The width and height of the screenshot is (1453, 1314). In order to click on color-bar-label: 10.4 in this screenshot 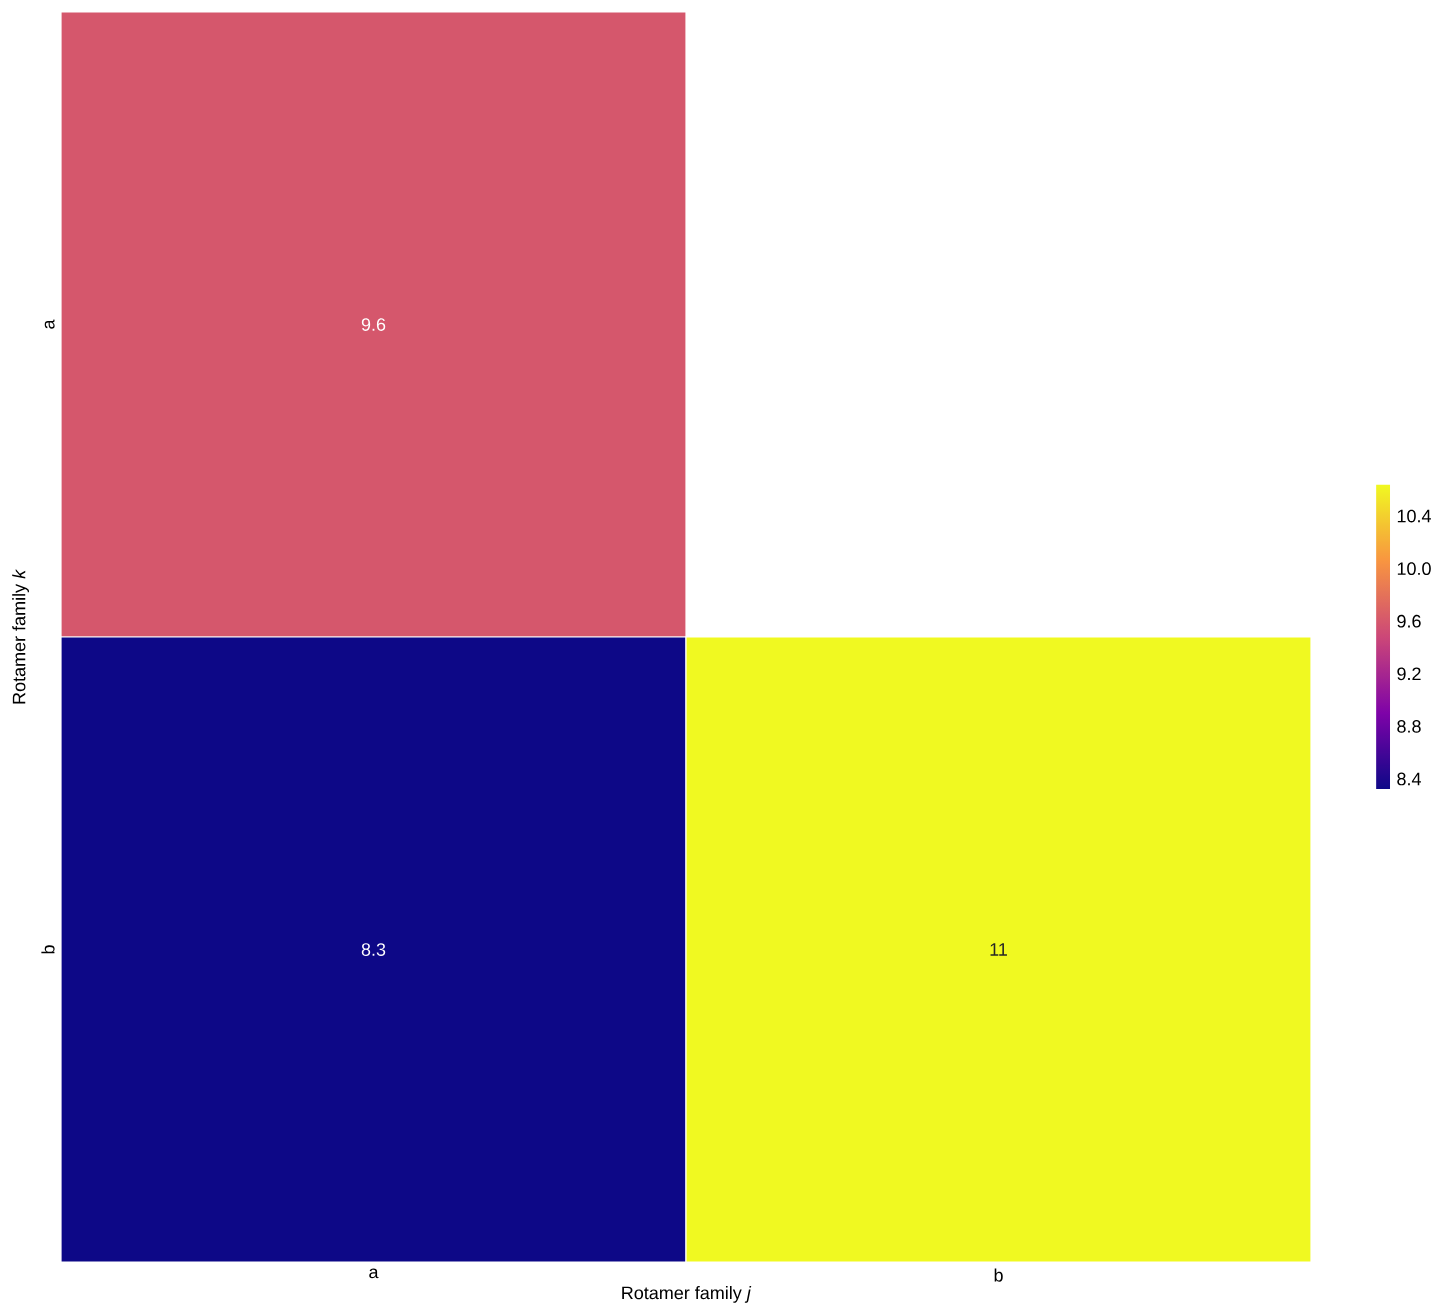, I will do `click(1414, 516)`.